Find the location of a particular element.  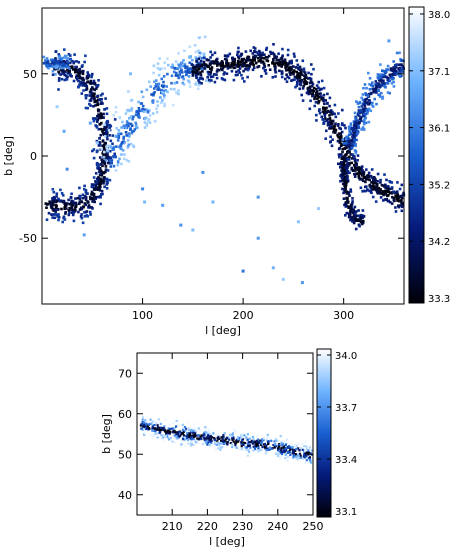

y-tick-label: -50 is located at coordinates (28, 238).